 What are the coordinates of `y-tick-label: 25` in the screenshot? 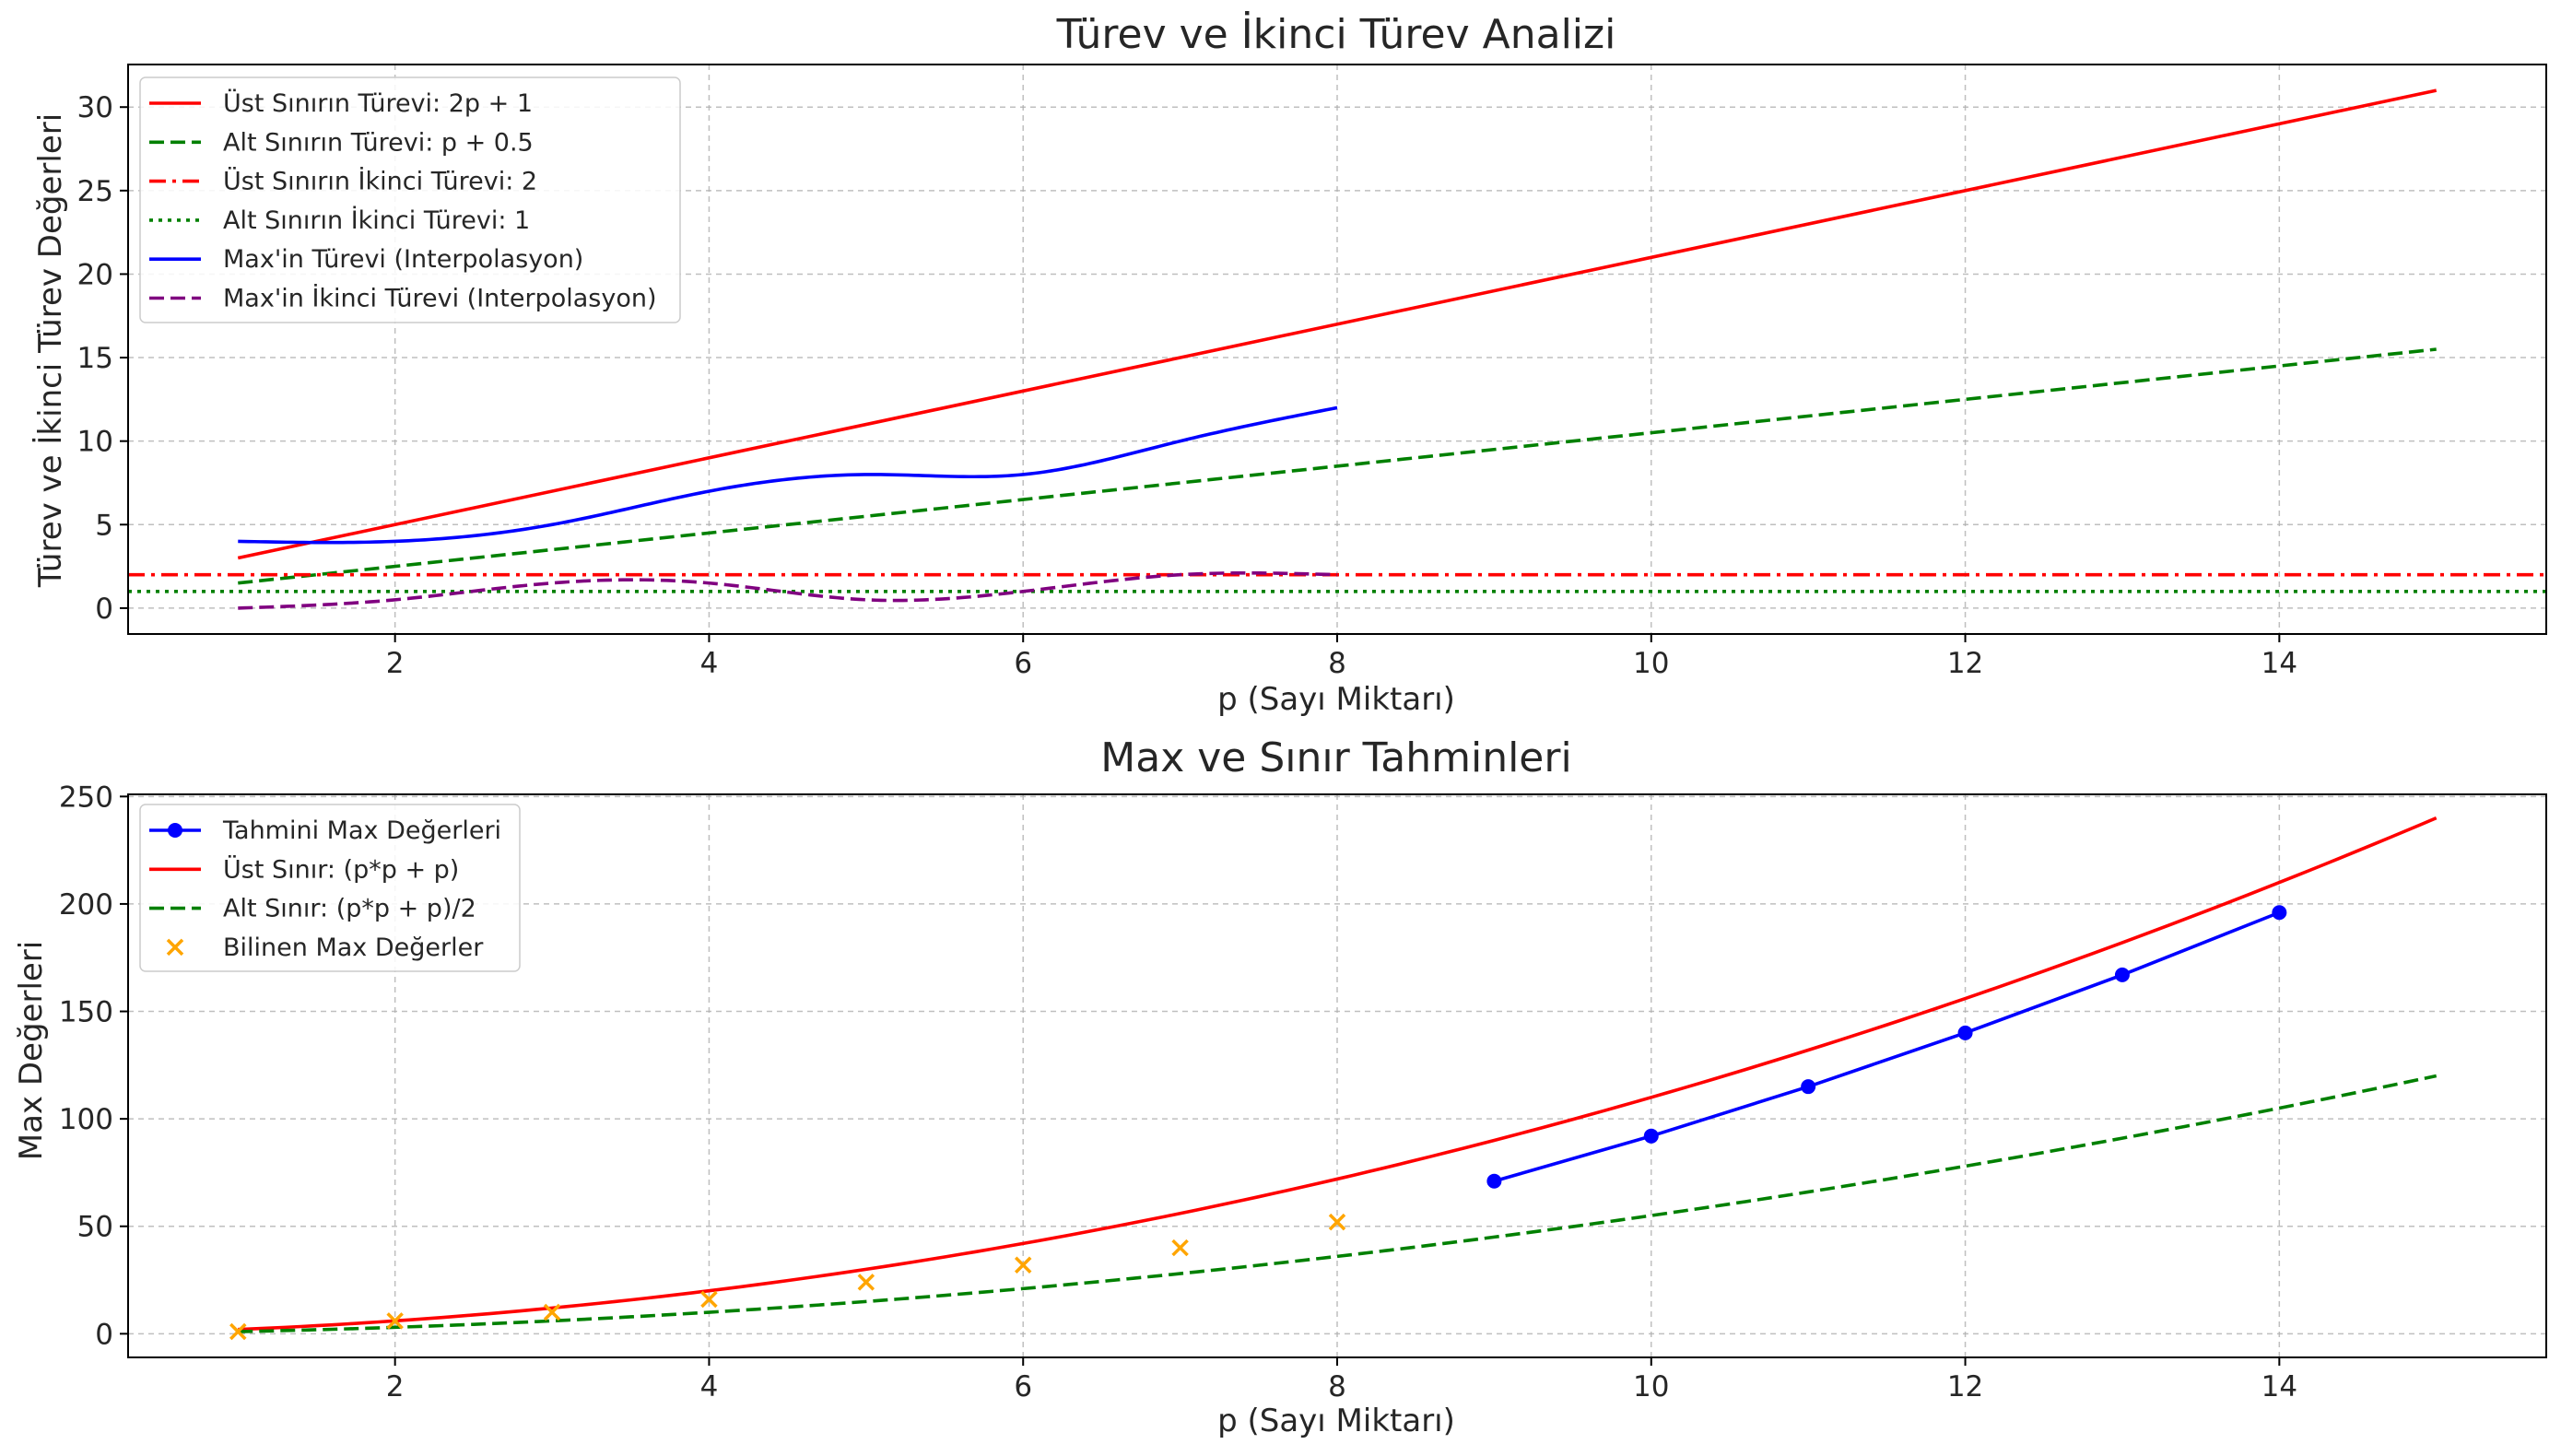 It's located at (95, 191).